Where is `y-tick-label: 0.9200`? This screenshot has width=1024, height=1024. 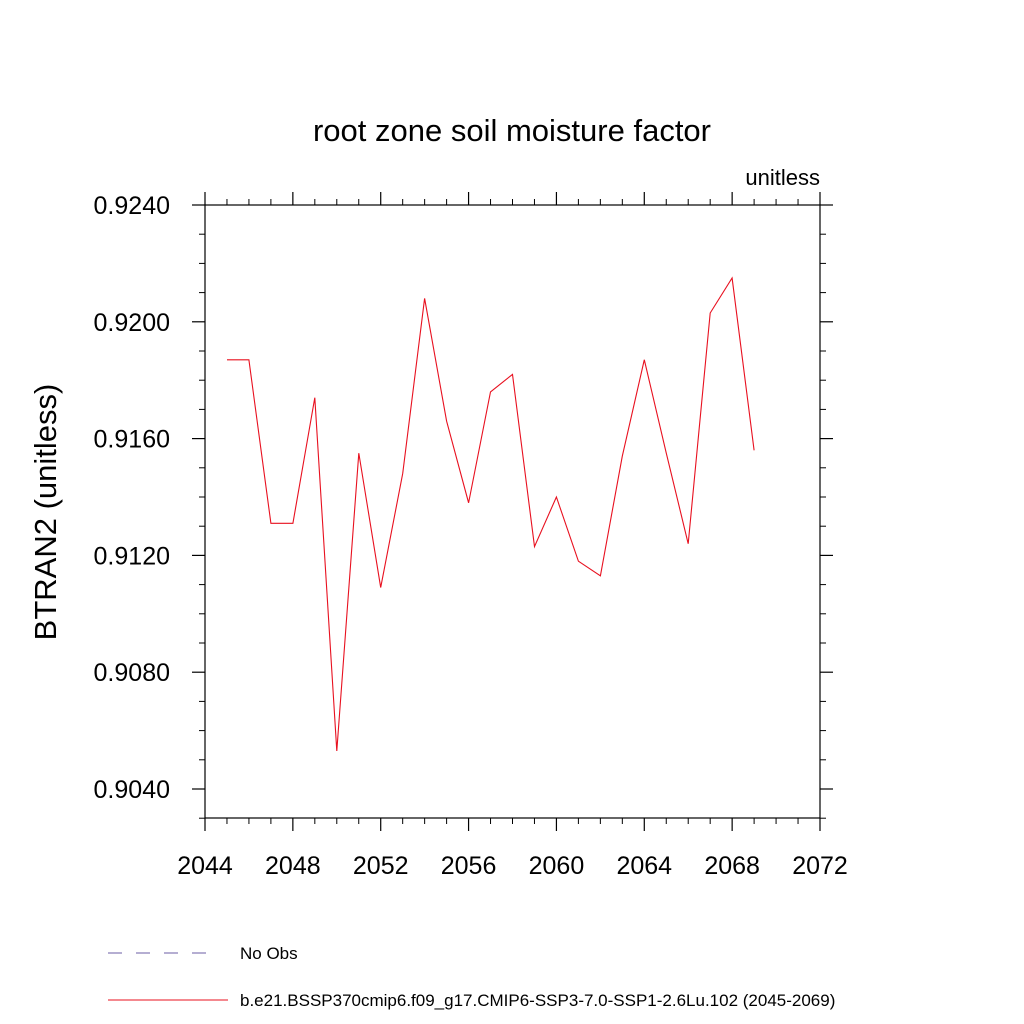 y-tick-label: 0.9200 is located at coordinates (132, 323).